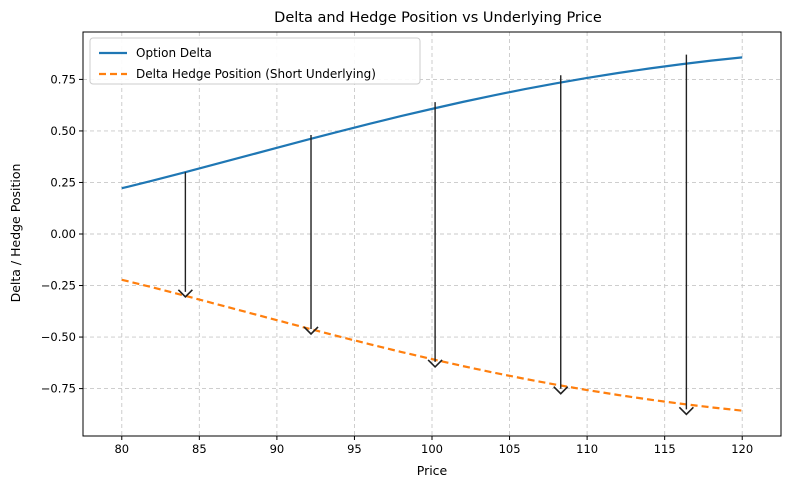 This screenshot has width=789, height=490. Describe the element at coordinates (58, 286) in the screenshot. I see `y-tick-label: −0.25` at that location.